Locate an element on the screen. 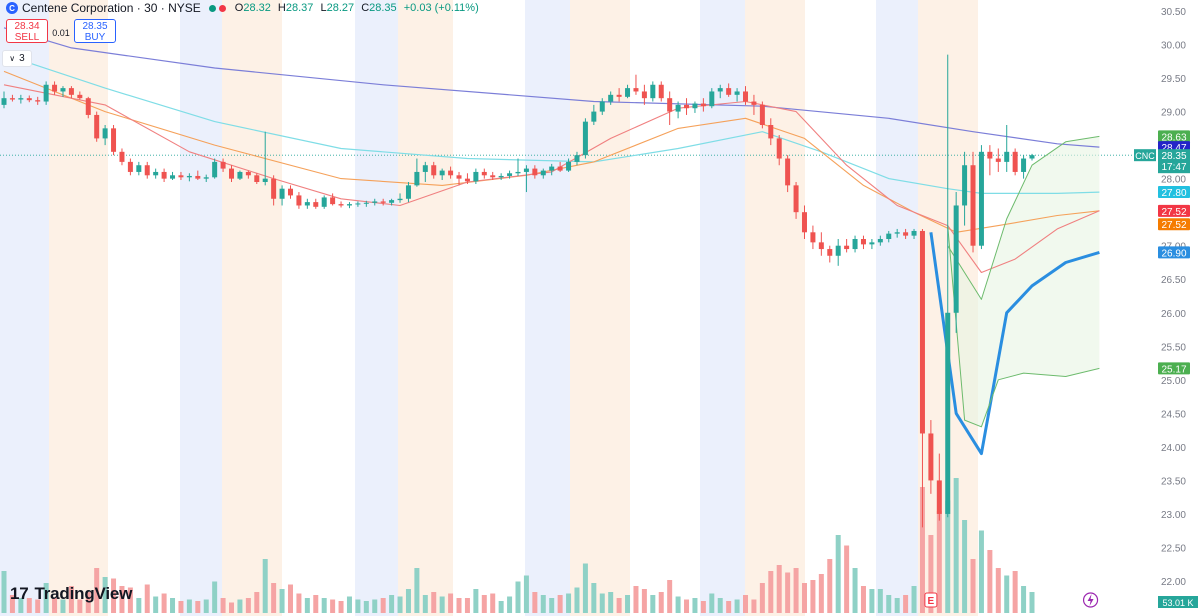  chart-extras: E is located at coordinates (1011, 600).